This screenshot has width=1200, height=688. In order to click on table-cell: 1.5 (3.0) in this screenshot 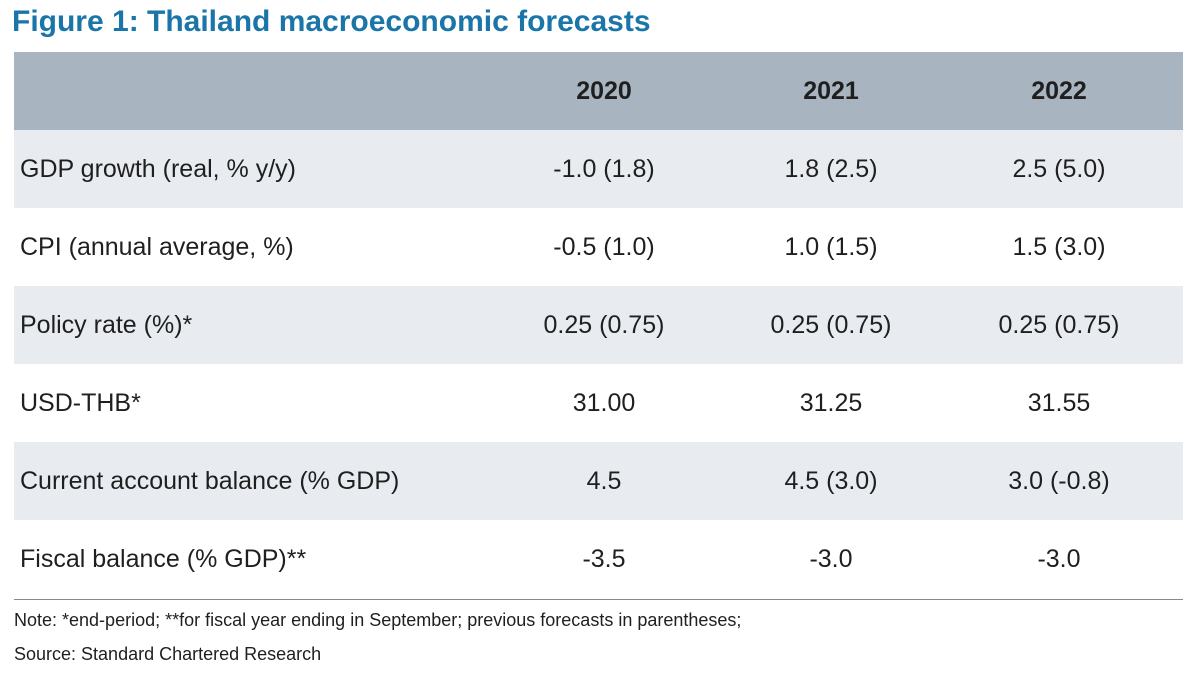, I will do `click(1059, 246)`.